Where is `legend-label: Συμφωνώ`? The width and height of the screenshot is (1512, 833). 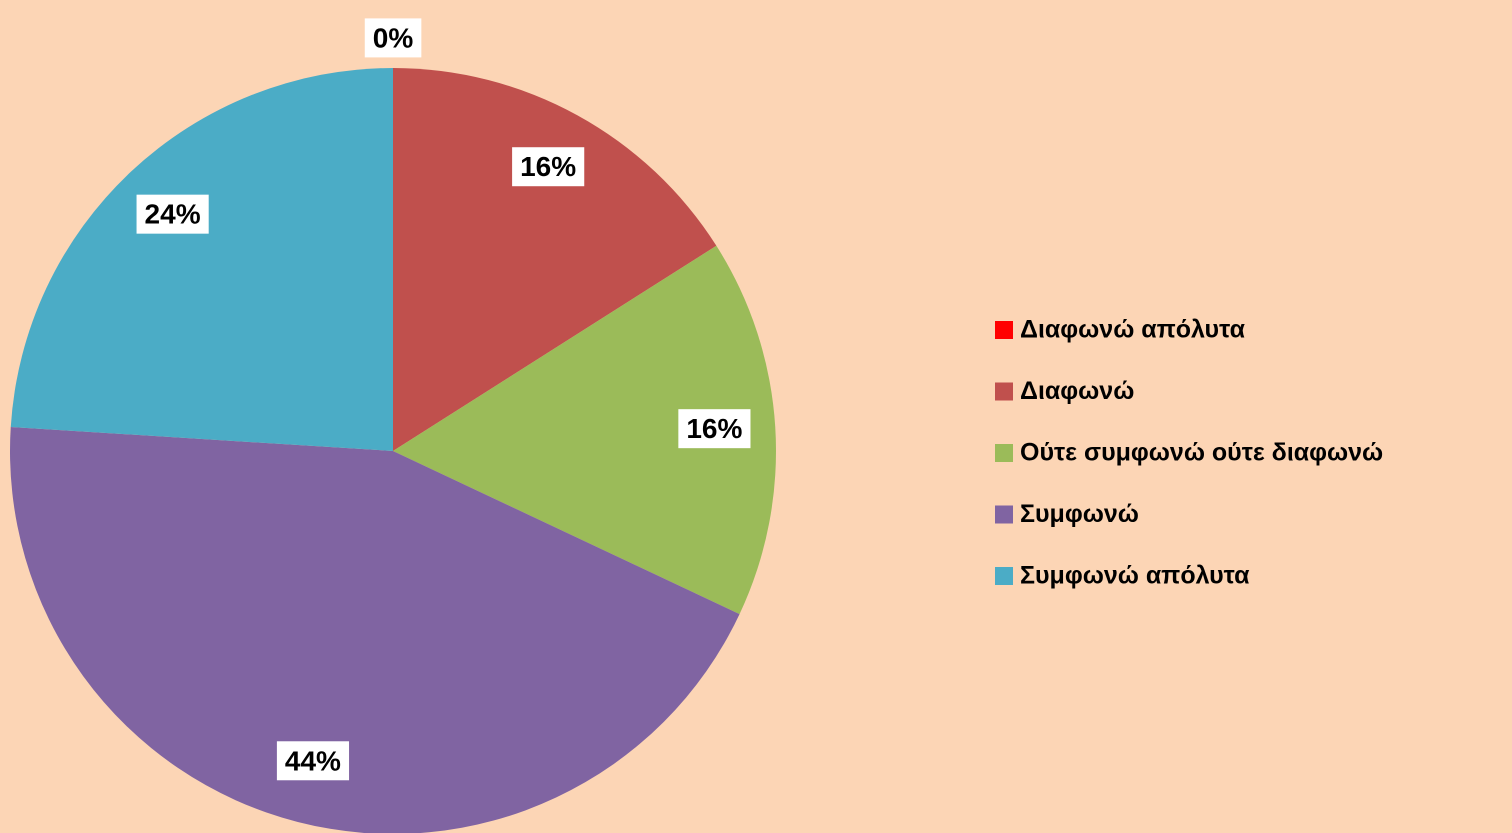 legend-label: Συμφωνώ is located at coordinates (1079, 514).